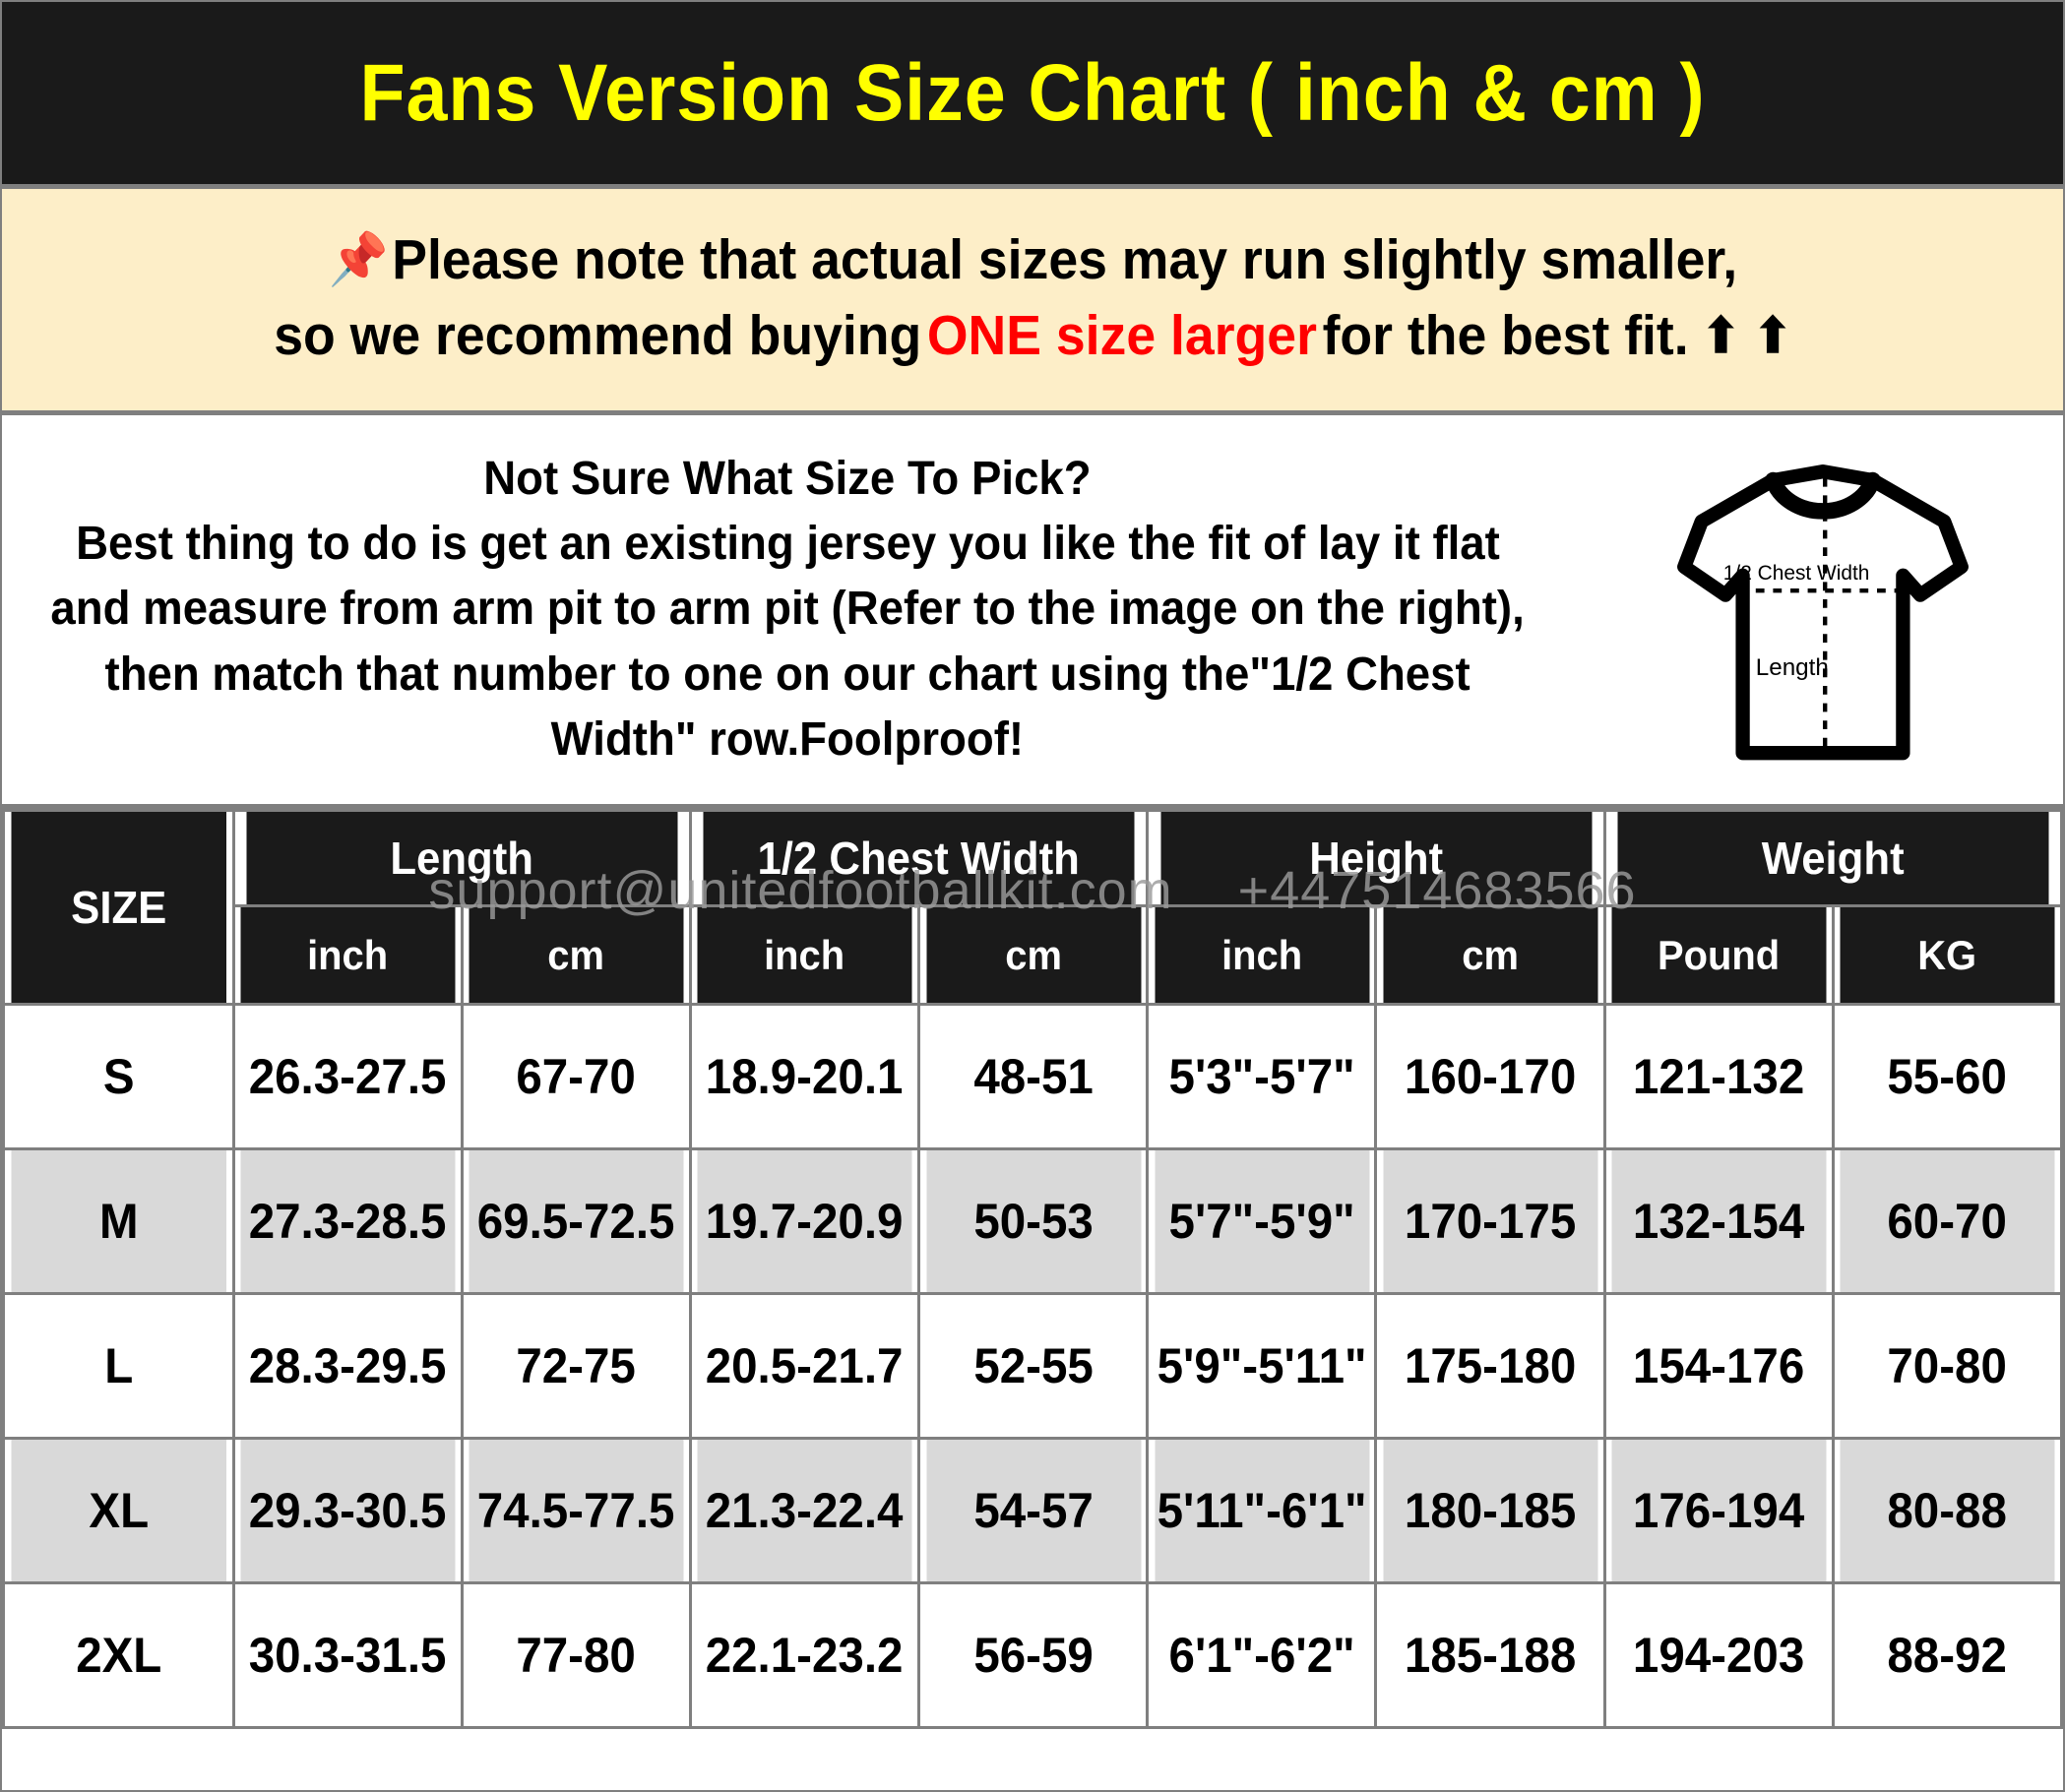  I want to click on cell-chest-cm: 50-53, so click(1033, 1221).